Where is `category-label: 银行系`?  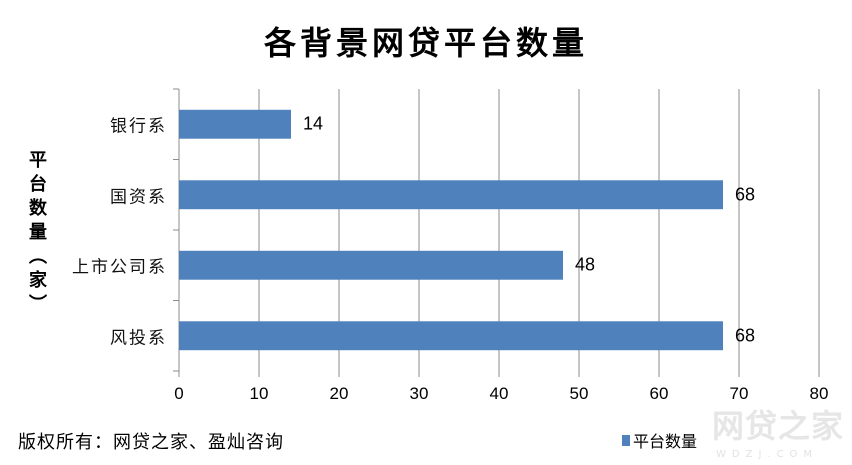 category-label: 银行系 is located at coordinates (138, 126).